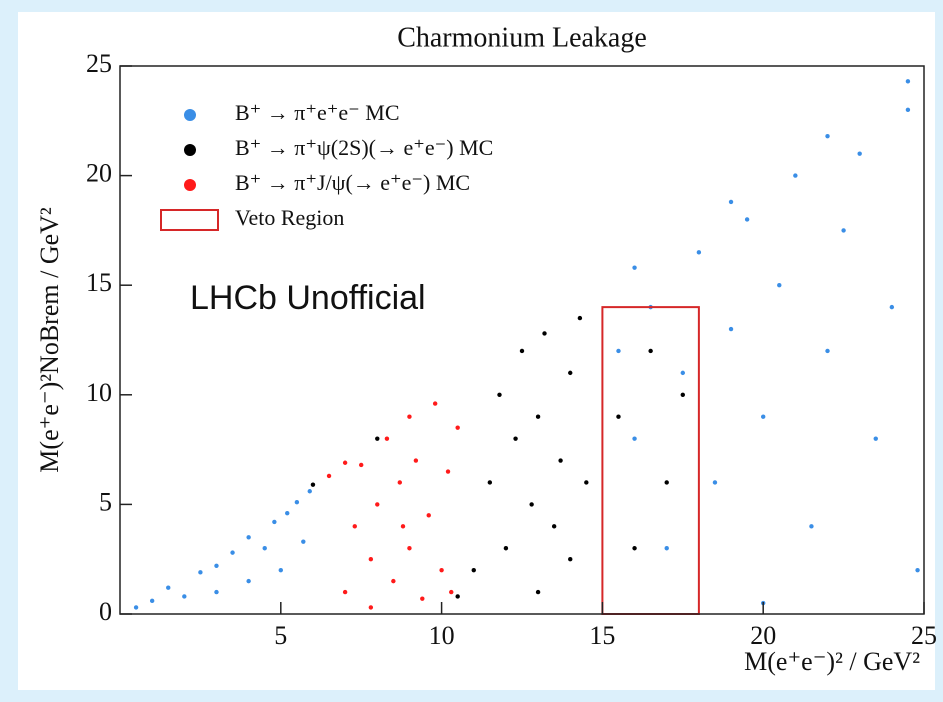 The height and width of the screenshot is (702, 943). What do you see at coordinates (364, 147) in the screenshot?
I see `legend-label: B⁺ → π⁺ψ(2S)(→ e⁺e⁻) MC` at bounding box center [364, 147].